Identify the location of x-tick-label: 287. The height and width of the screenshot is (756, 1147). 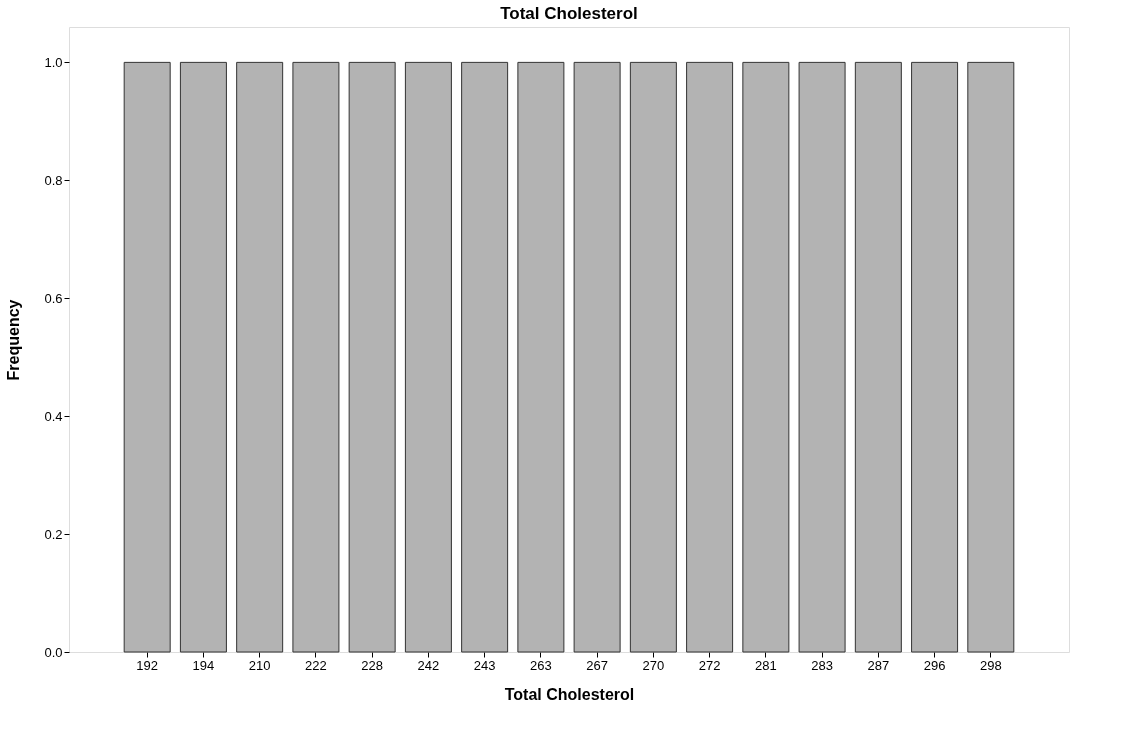
(878, 665).